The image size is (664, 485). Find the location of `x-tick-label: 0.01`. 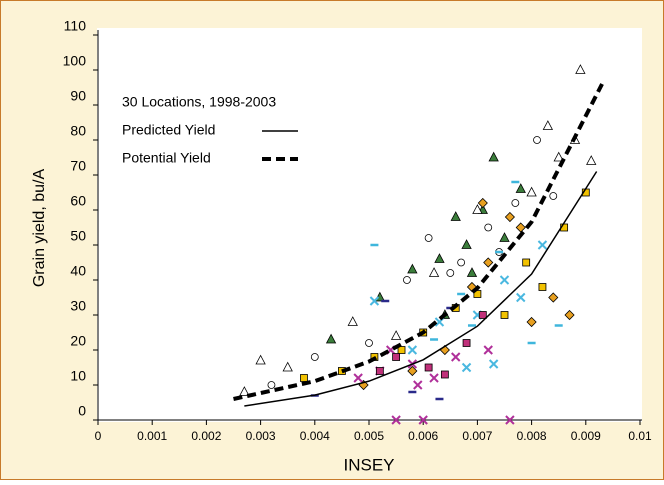

x-tick-label: 0.01 is located at coordinates (640, 436).